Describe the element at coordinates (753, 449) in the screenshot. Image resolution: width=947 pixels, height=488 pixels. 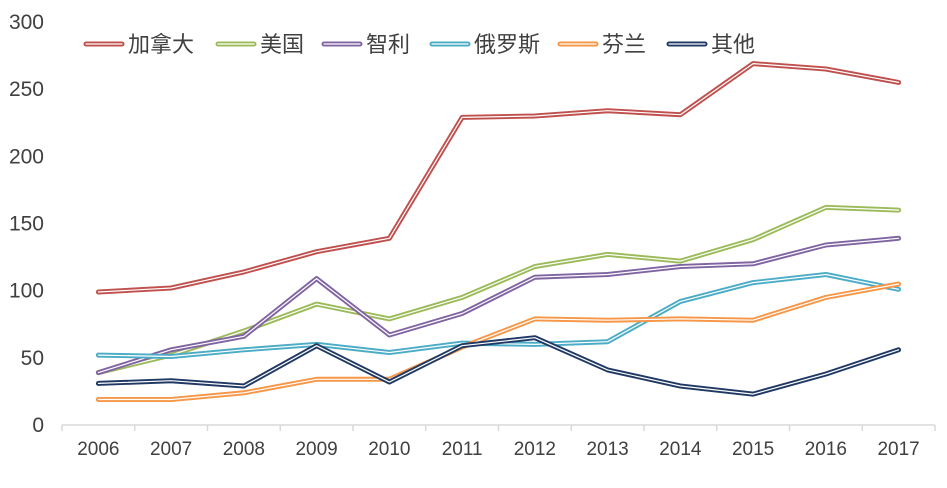
I see `x-tick-label: 2015` at that location.